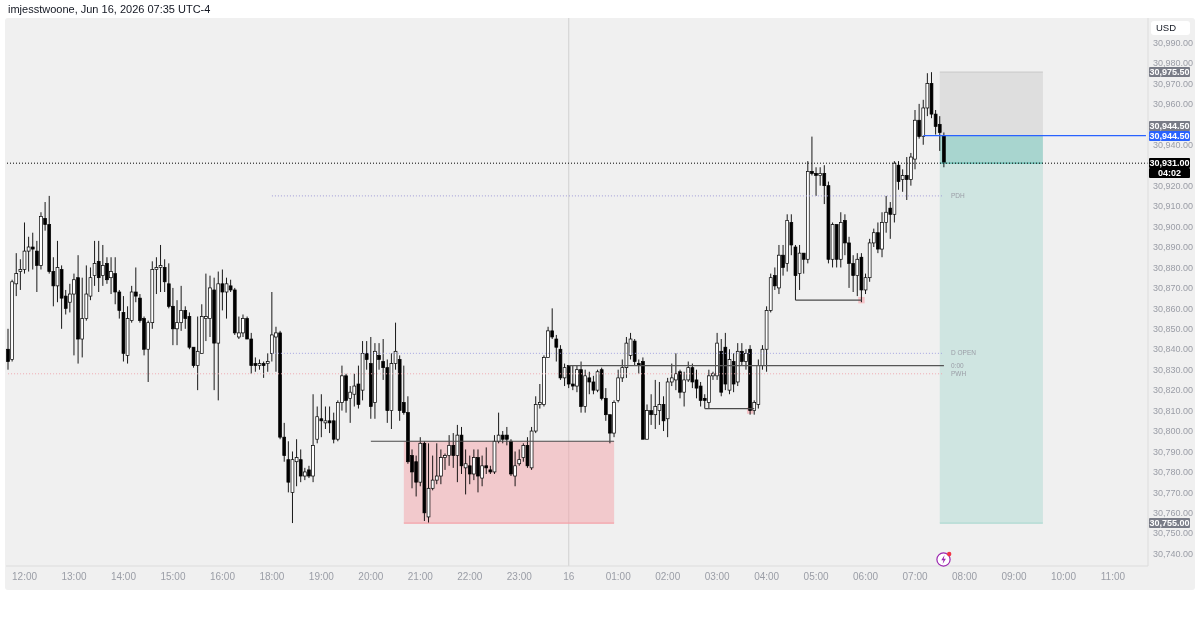  I want to click on x-tick-label: 11:00, so click(1113, 577).